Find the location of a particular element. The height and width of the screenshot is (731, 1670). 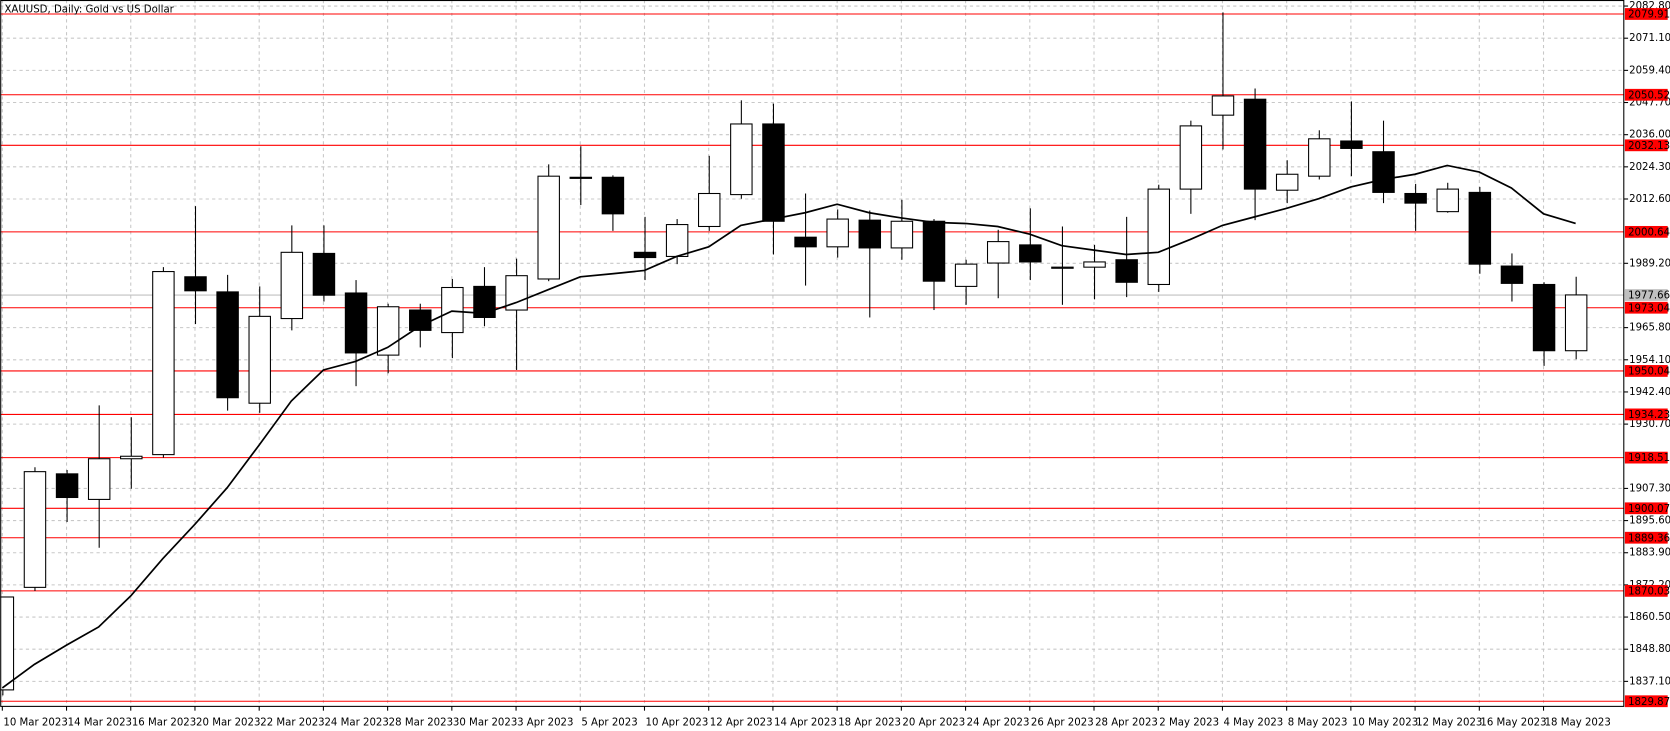

price-label: 1973.04 is located at coordinates (1649, 308).